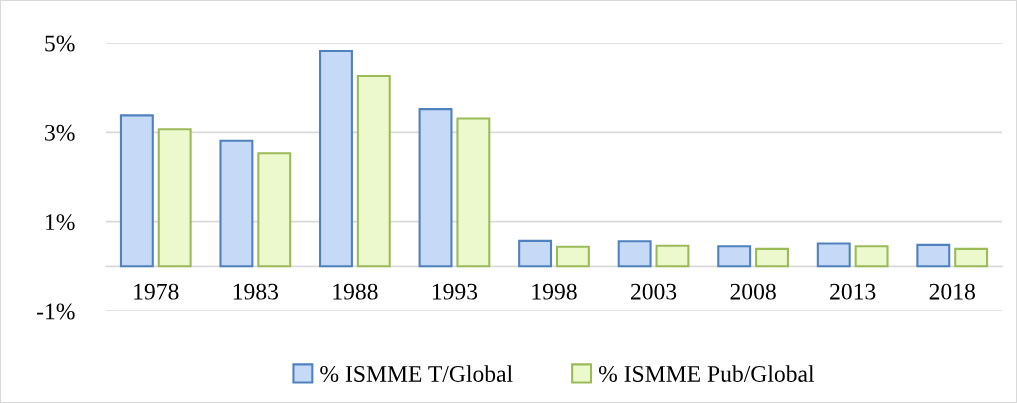  I want to click on x-tick-label: 2018, so click(952, 291).